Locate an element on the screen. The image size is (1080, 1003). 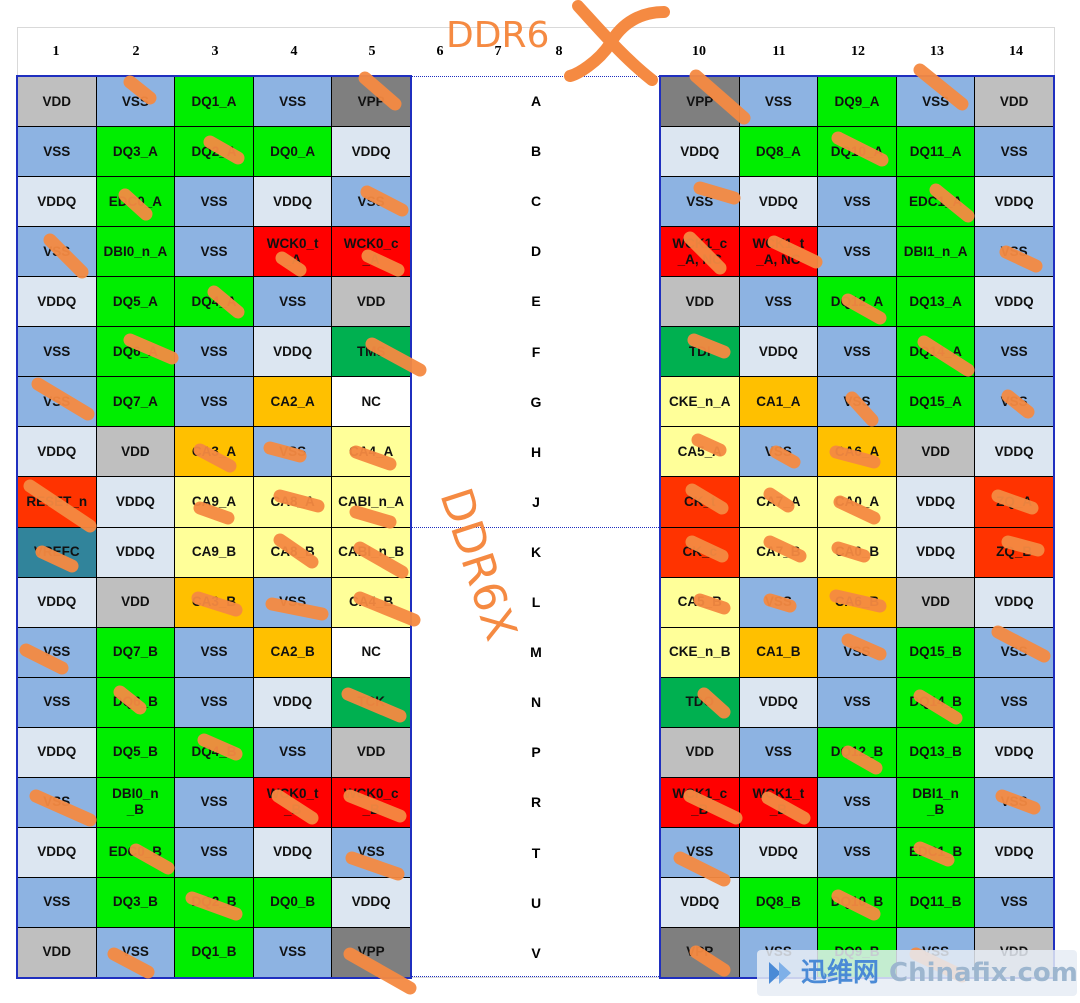
pin-cell: TDI is located at coordinates (700, 352).